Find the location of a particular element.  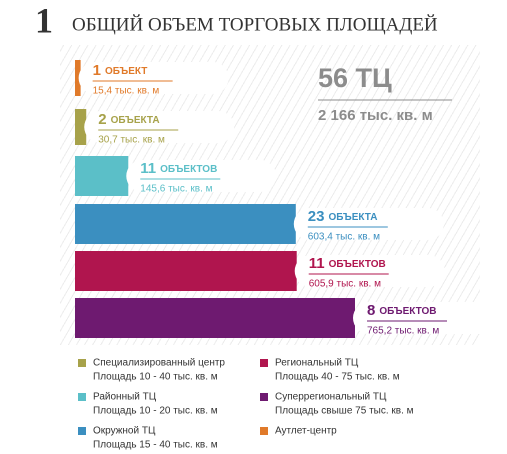

legend-name: Районный ТЦ is located at coordinates (125, 397).